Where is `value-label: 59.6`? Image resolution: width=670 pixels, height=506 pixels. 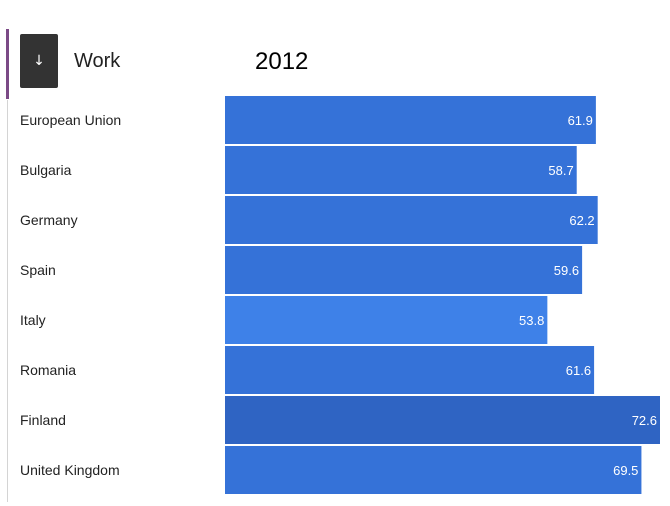 value-label: 59.6 is located at coordinates (566, 270).